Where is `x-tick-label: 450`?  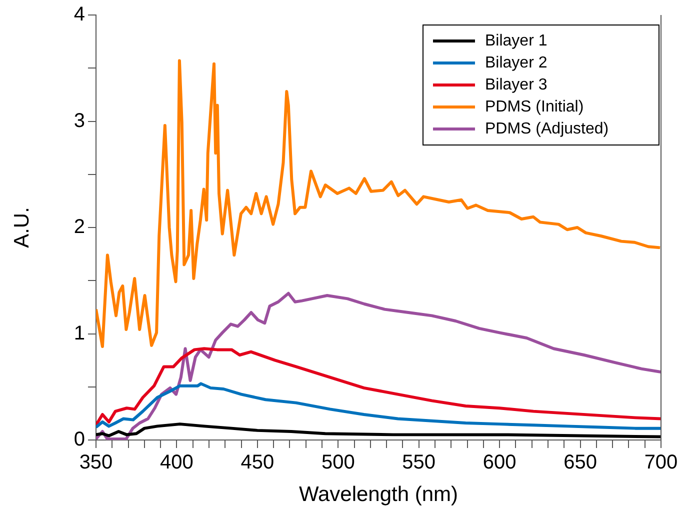
x-tick-label: 450 is located at coordinates (257, 463).